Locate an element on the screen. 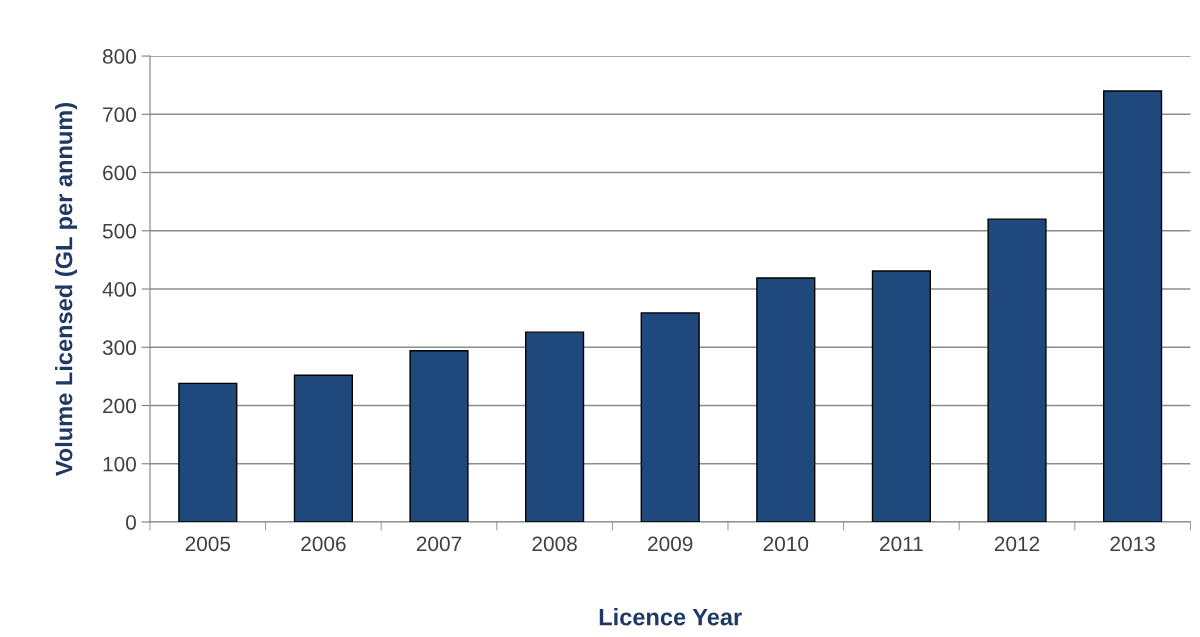  x-axis-title: Licence Year is located at coordinates (670, 617).